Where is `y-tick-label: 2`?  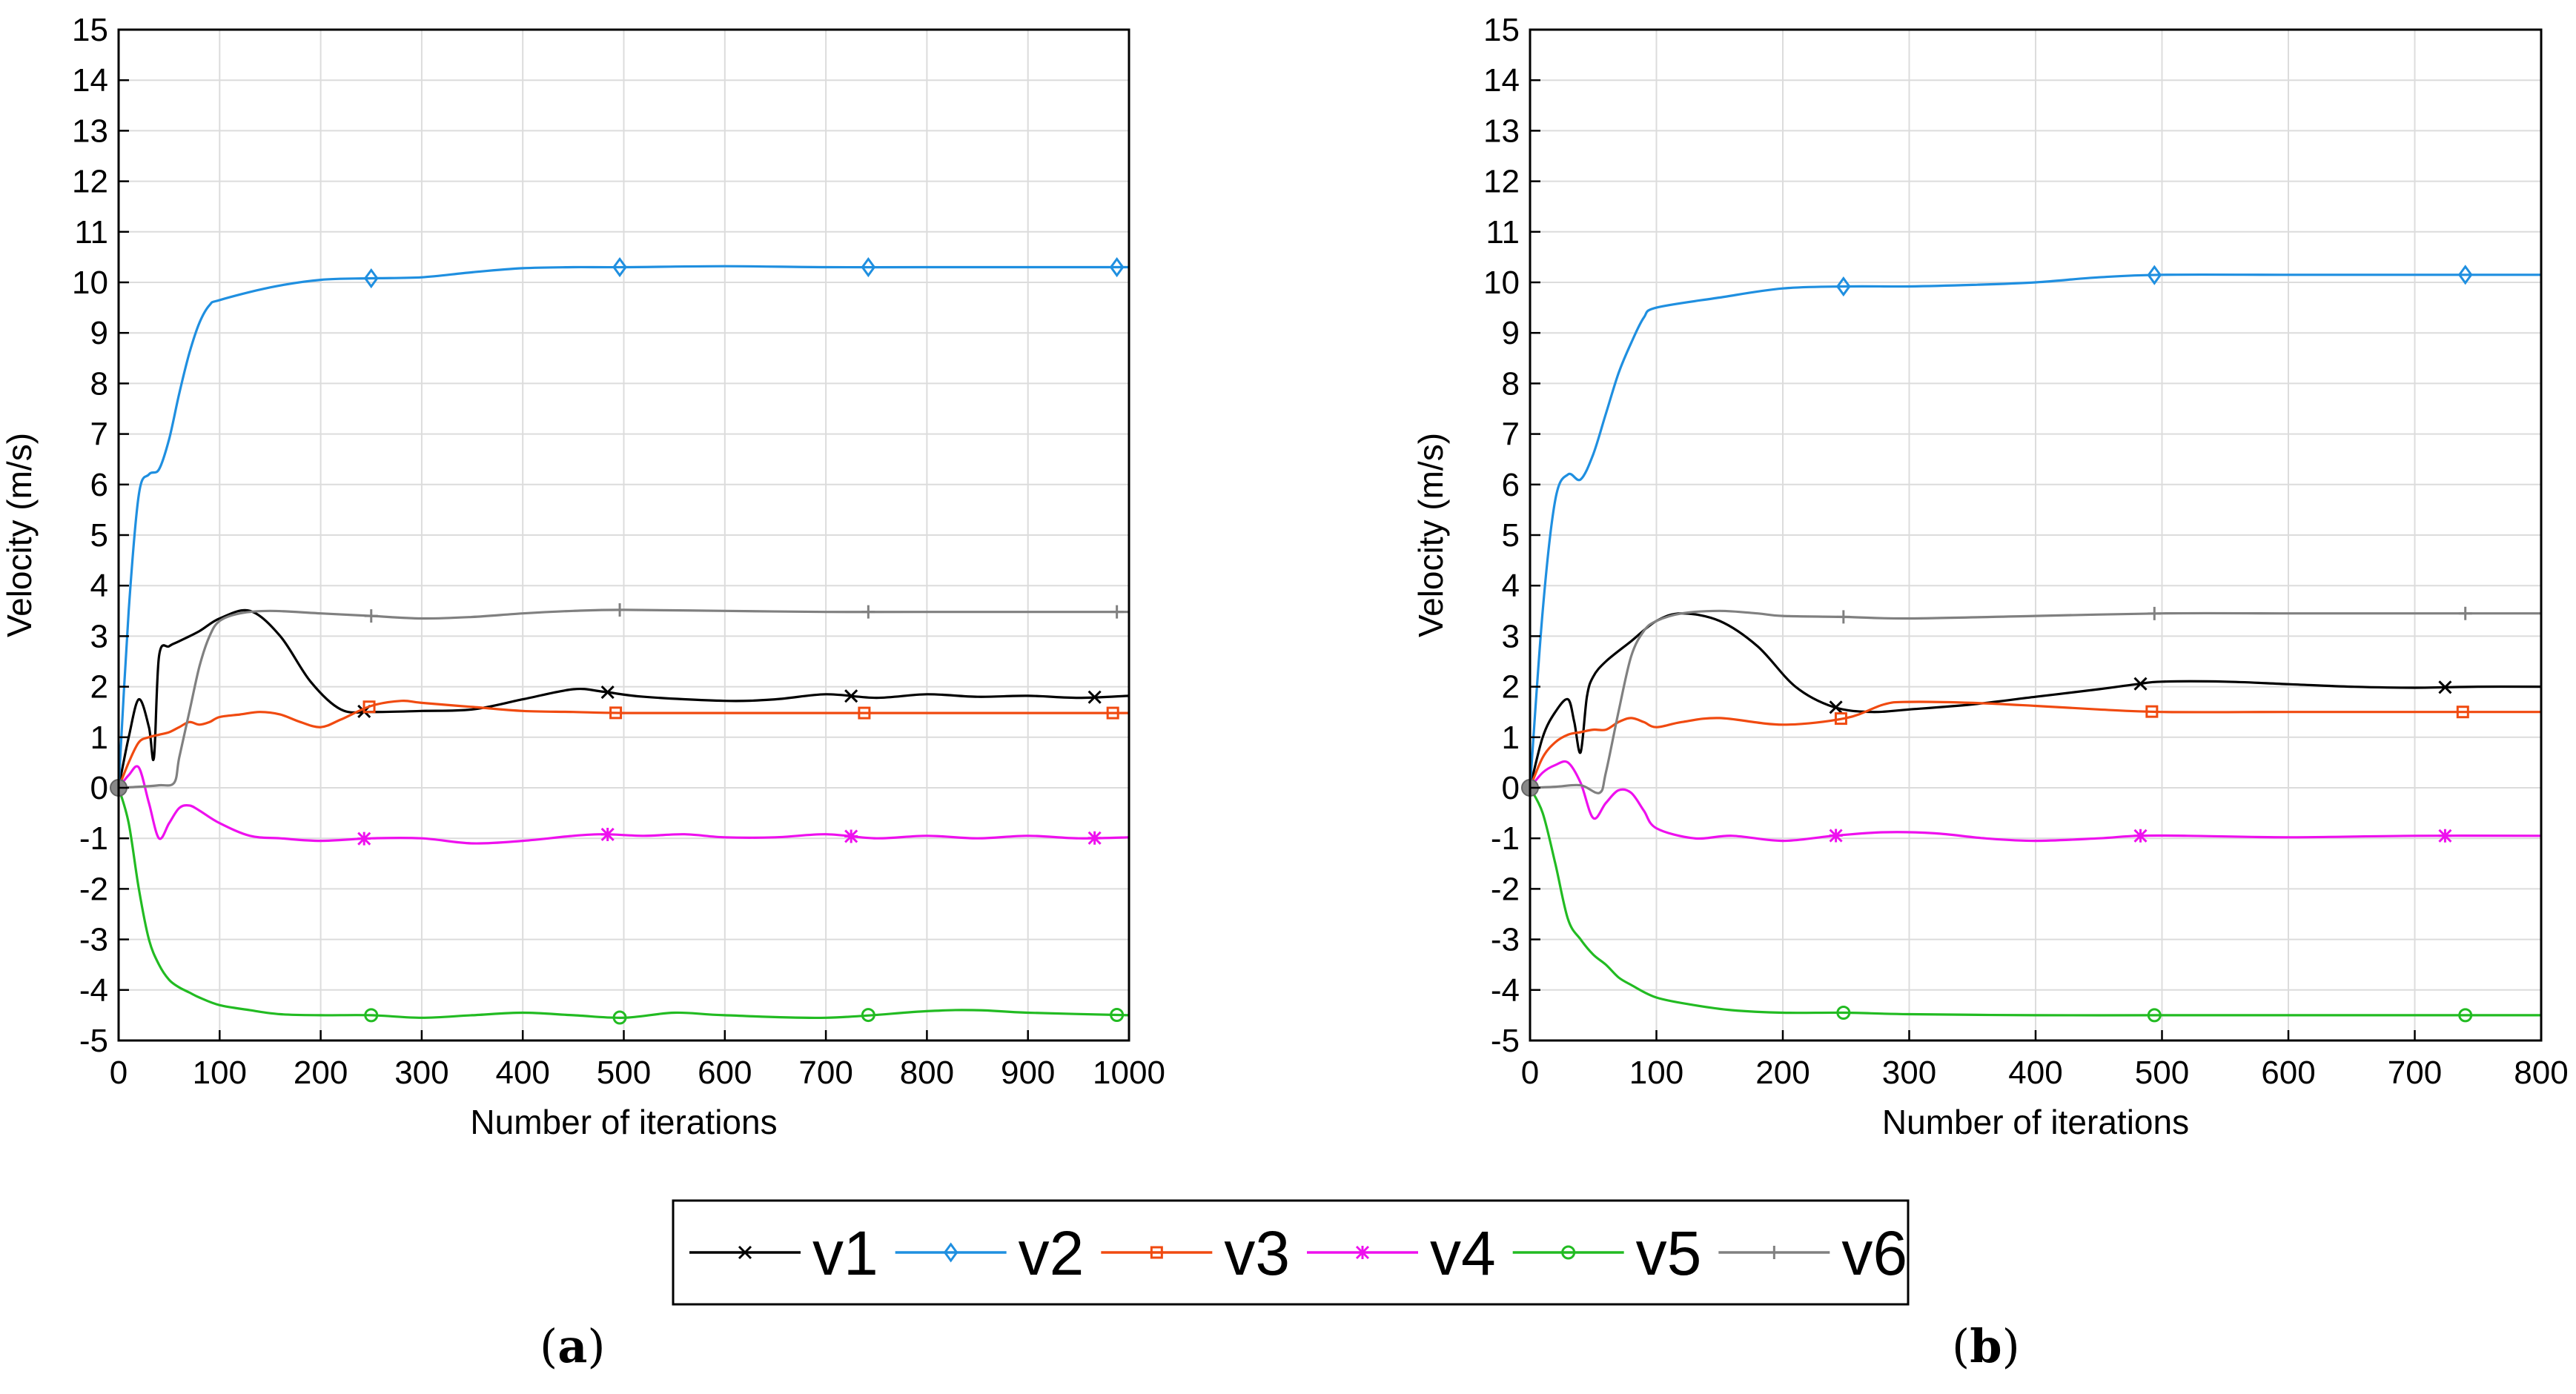 y-tick-label: 2 is located at coordinates (1511, 687).